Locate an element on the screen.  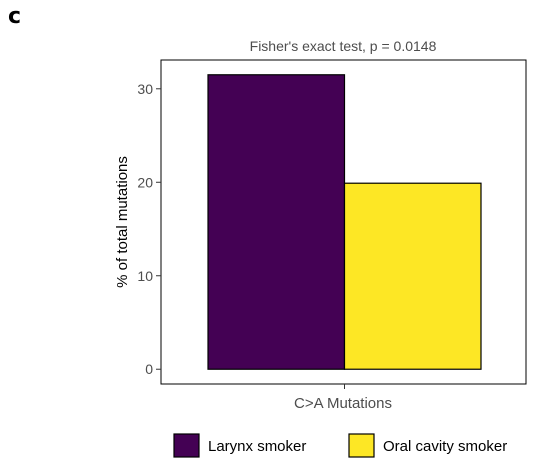
legend-label: Oral cavity smoker is located at coordinates (445, 446).